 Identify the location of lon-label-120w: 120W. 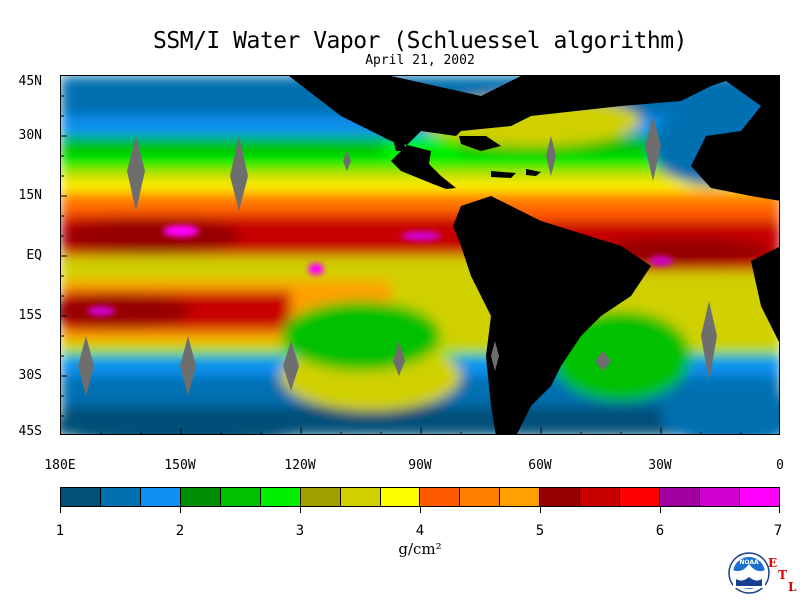
(300, 465).